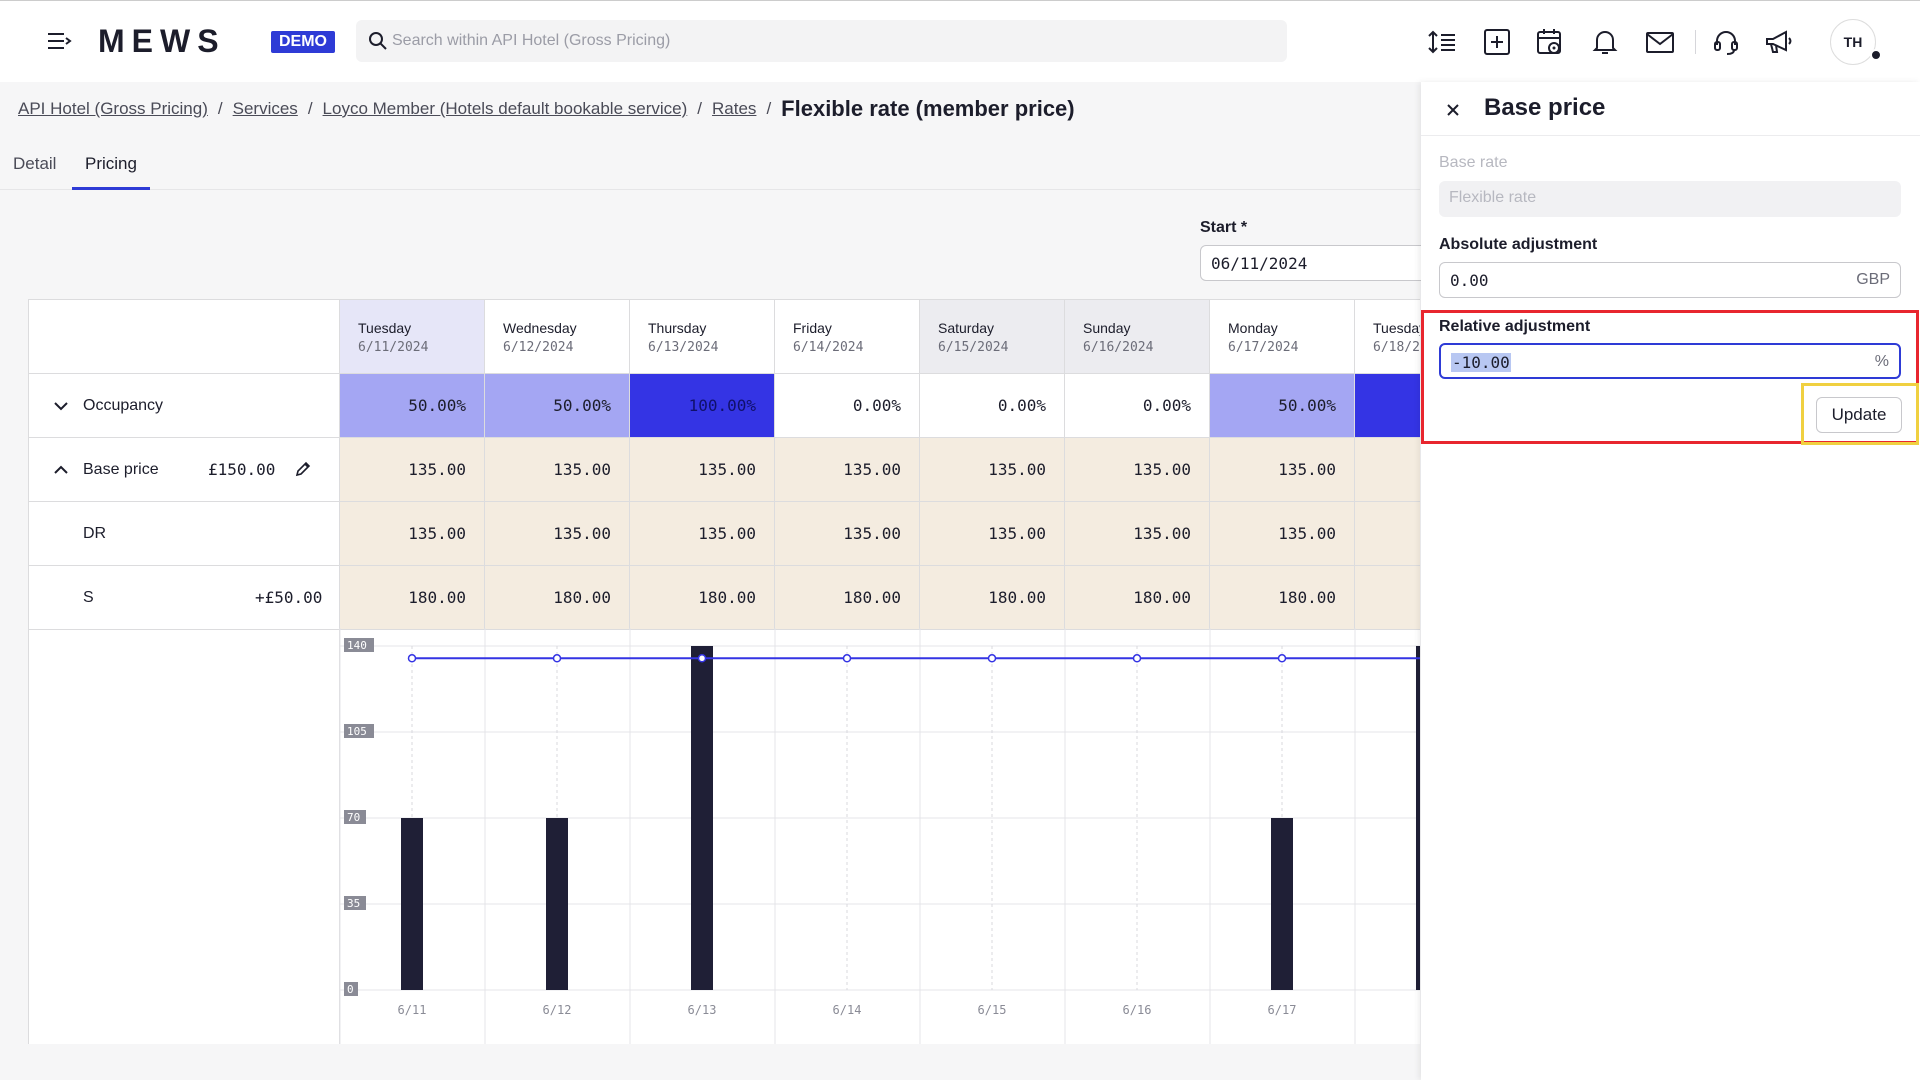  I want to click on column-date: 6/18/2024, so click(1396, 347).